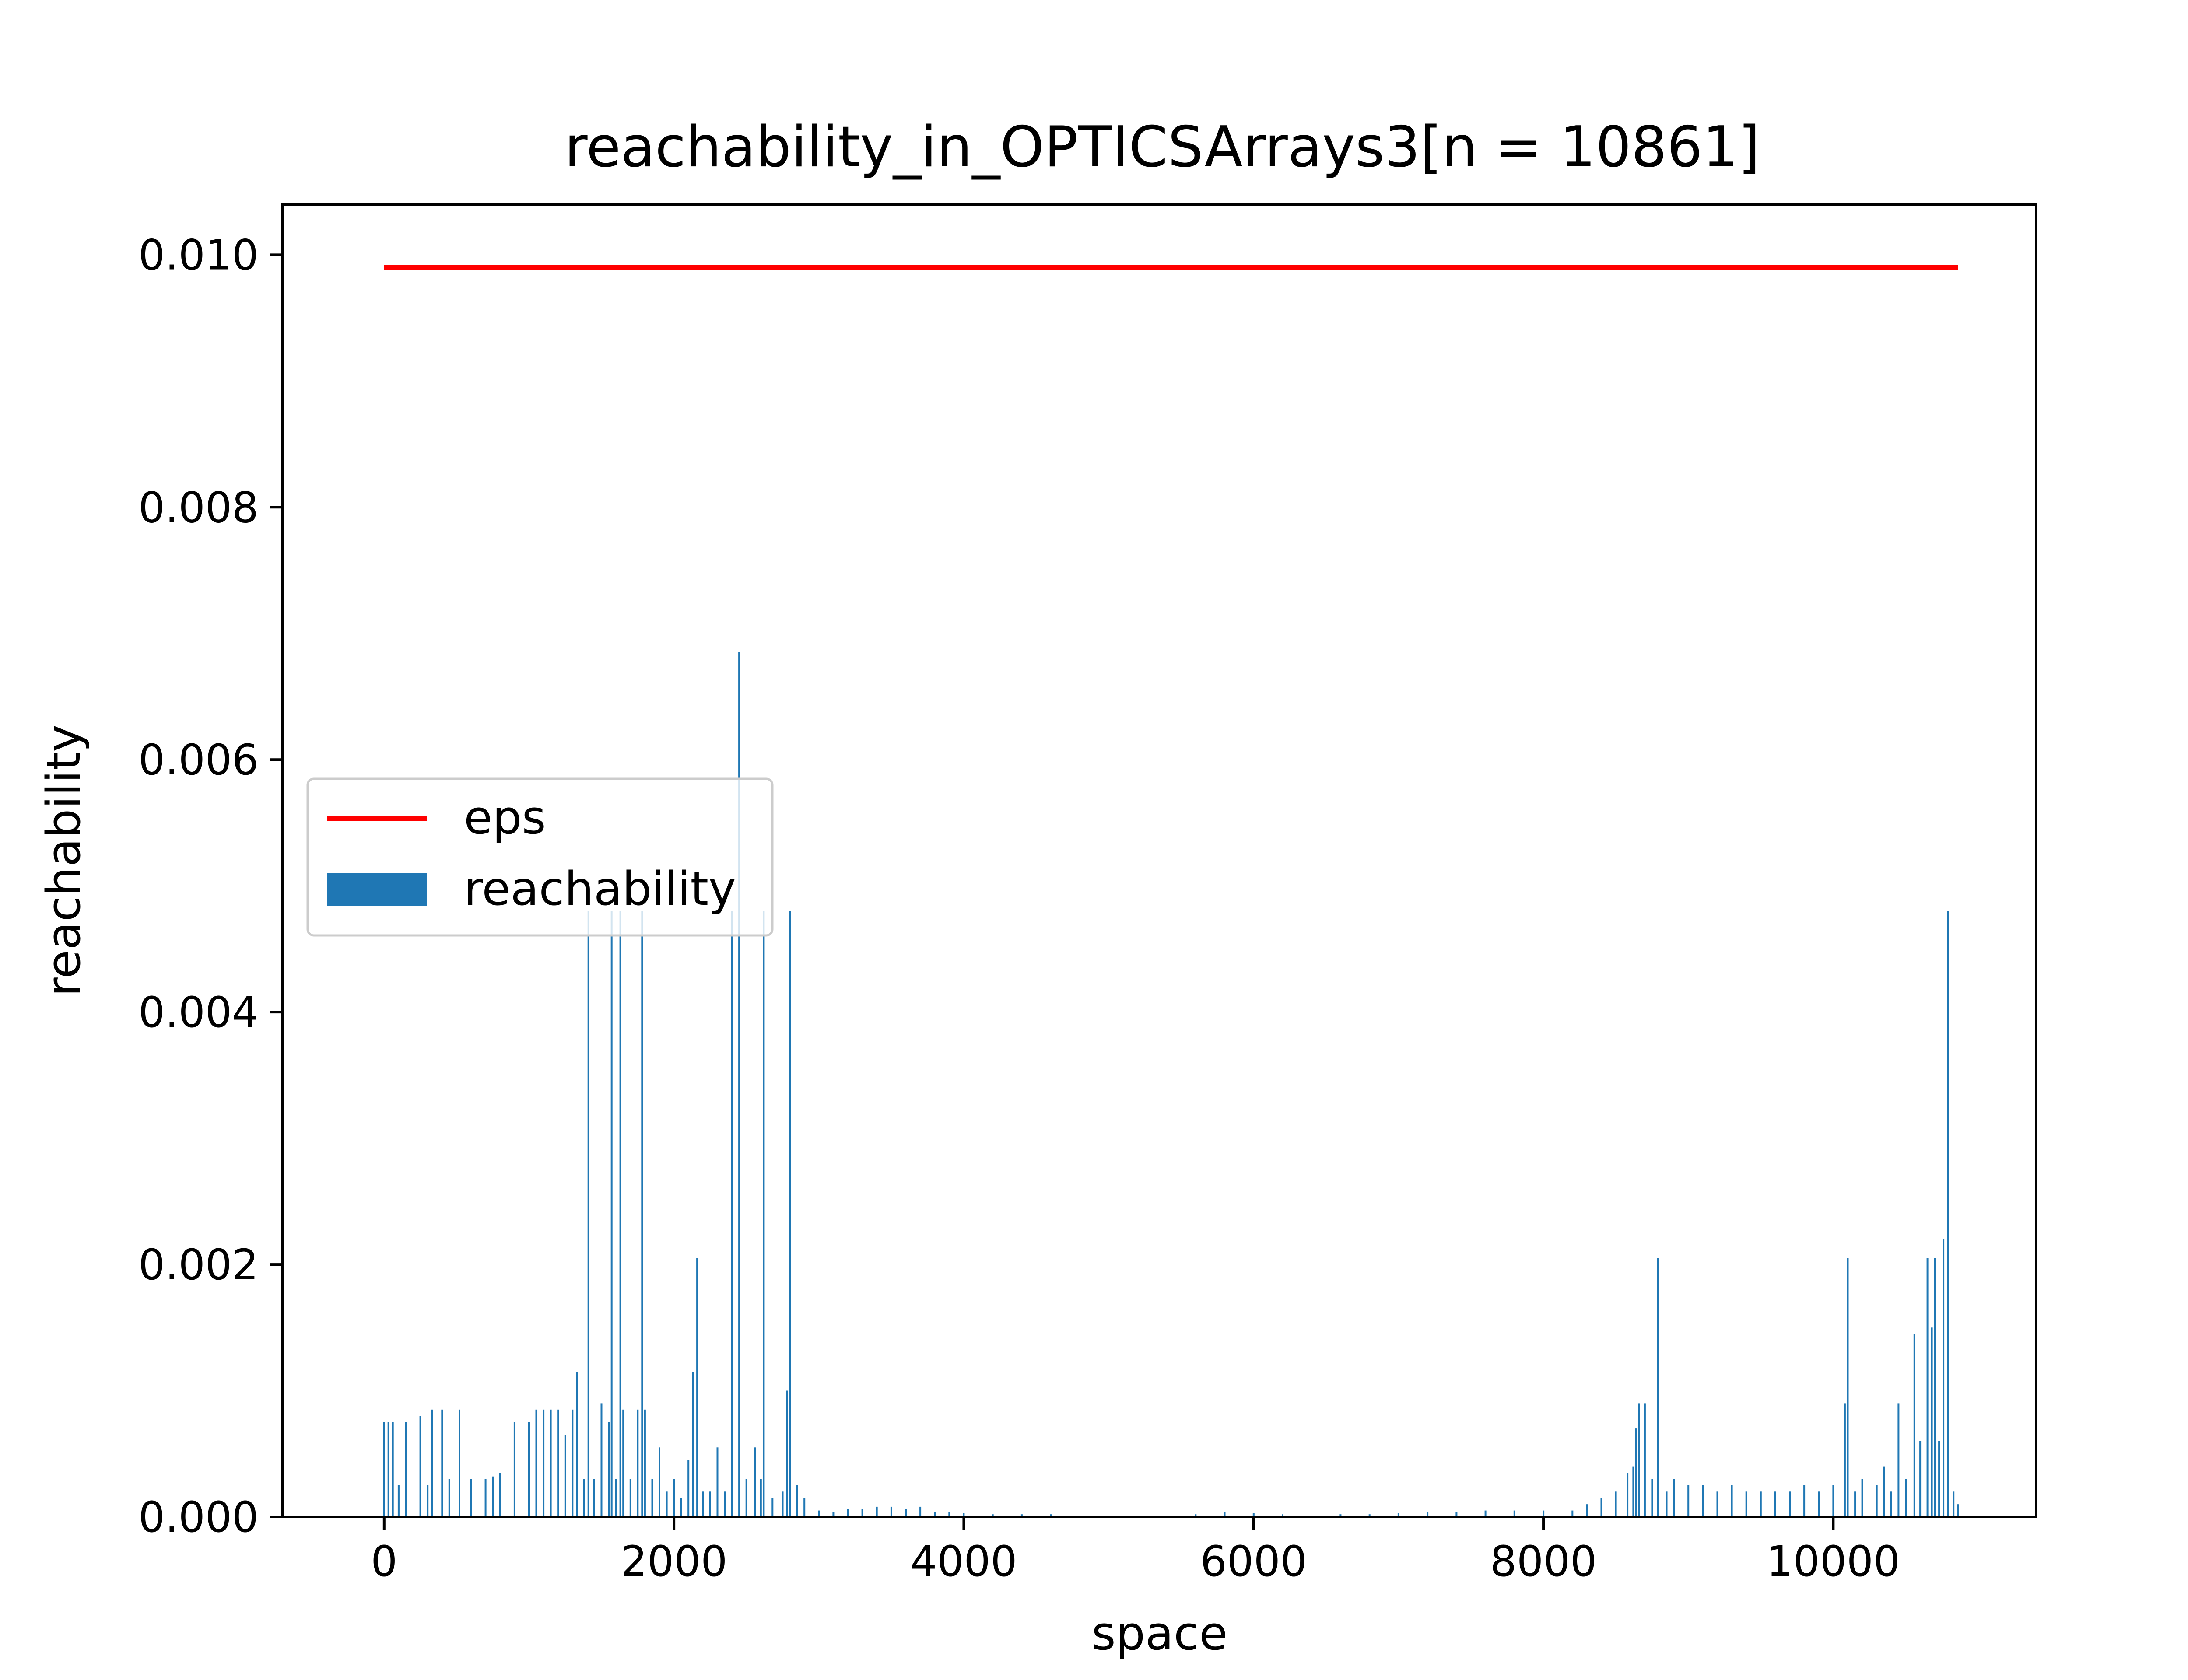 This screenshot has width=2188, height=1680. What do you see at coordinates (199, 759) in the screenshot?
I see `y-tick-label: 0.006` at bounding box center [199, 759].